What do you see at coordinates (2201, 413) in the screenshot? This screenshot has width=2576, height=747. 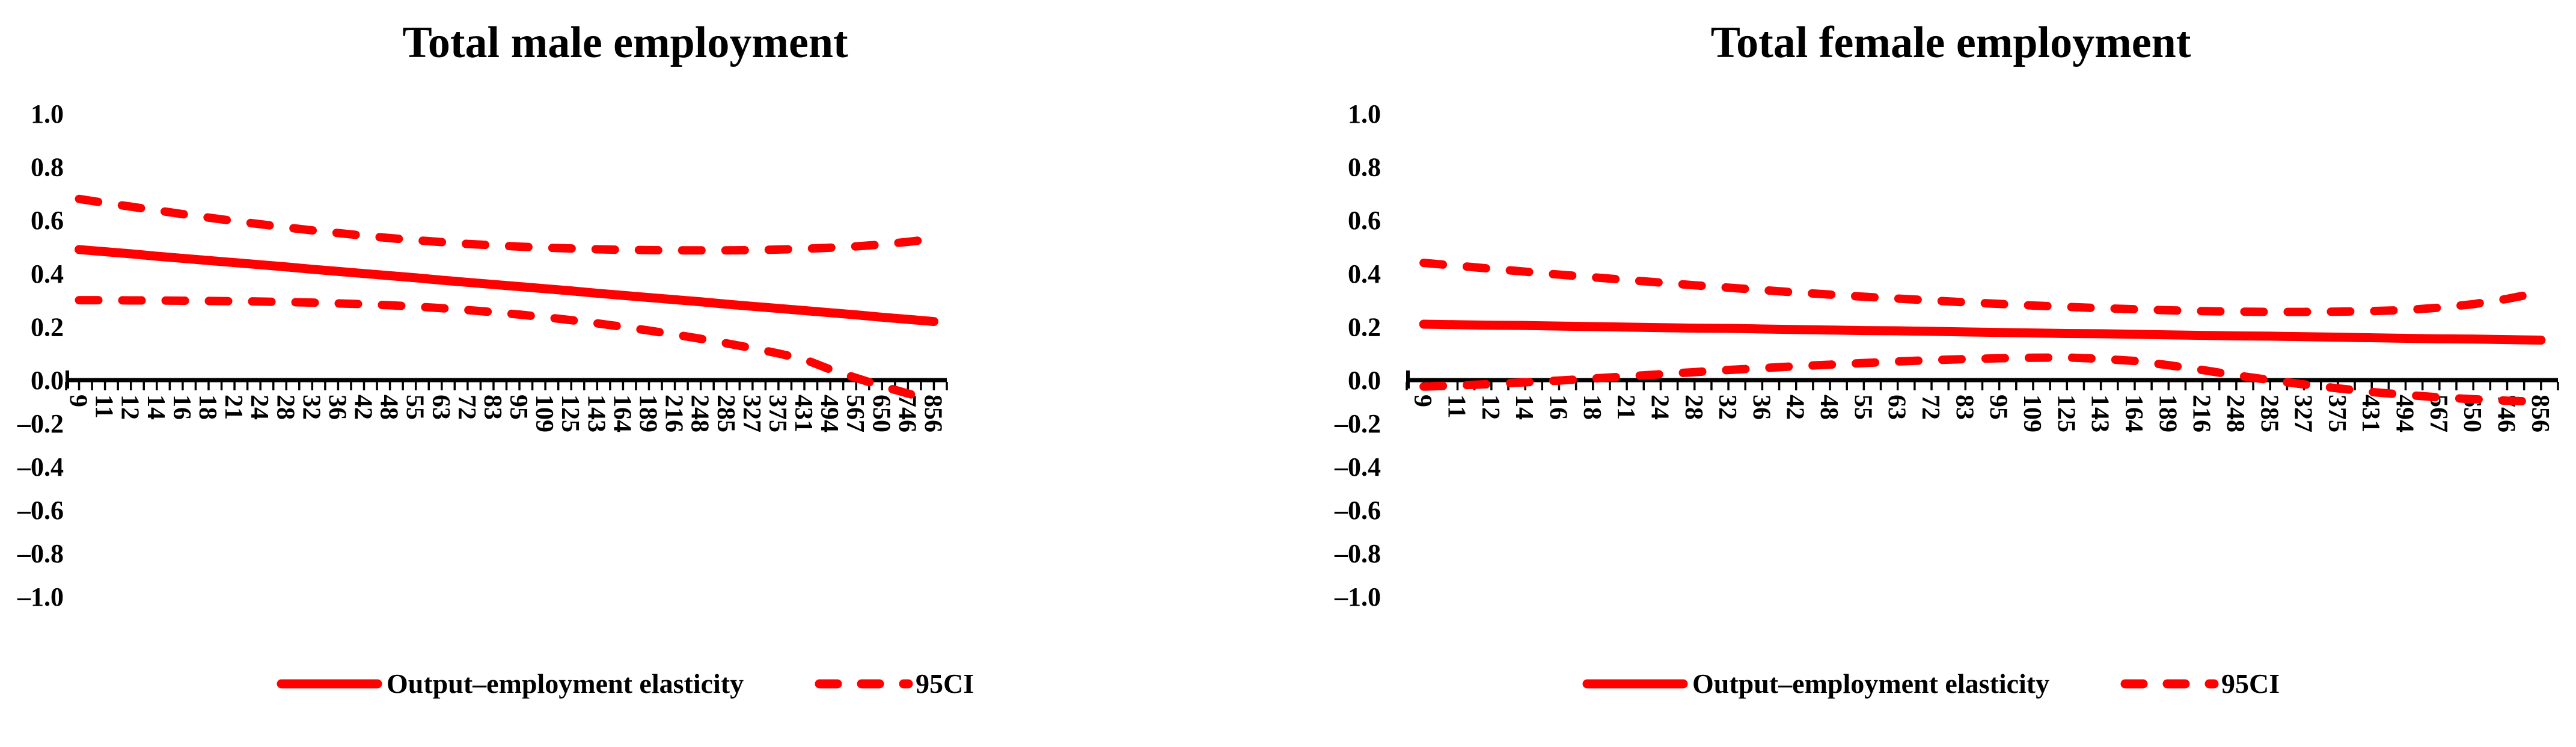 I see `x-axis-tick-label: 216` at bounding box center [2201, 413].